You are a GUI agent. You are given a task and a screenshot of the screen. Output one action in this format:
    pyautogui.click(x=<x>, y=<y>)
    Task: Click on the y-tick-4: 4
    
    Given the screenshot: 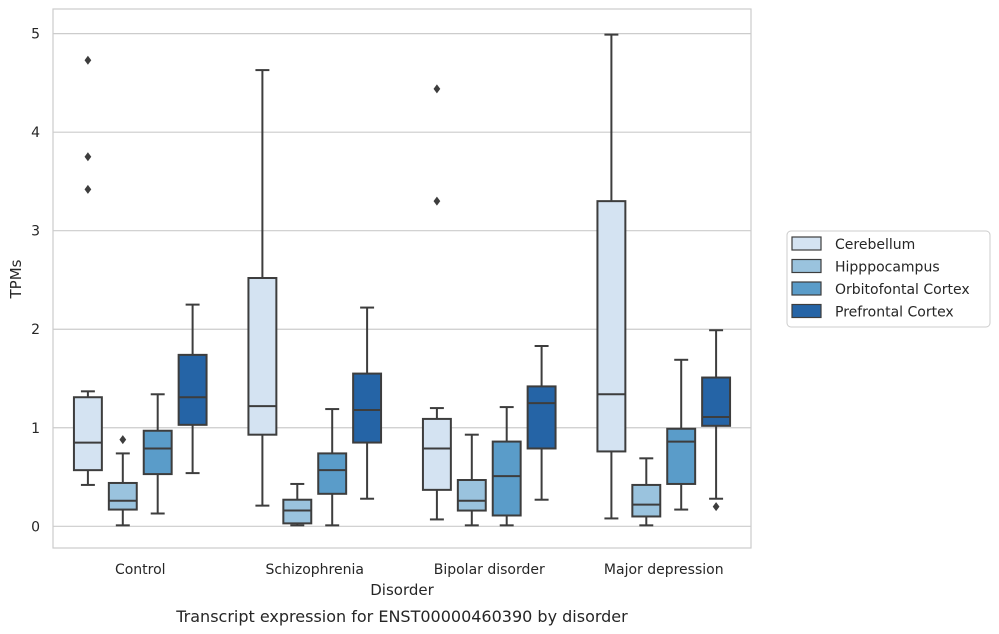 What is the action you would take?
    pyautogui.click(x=35, y=133)
    